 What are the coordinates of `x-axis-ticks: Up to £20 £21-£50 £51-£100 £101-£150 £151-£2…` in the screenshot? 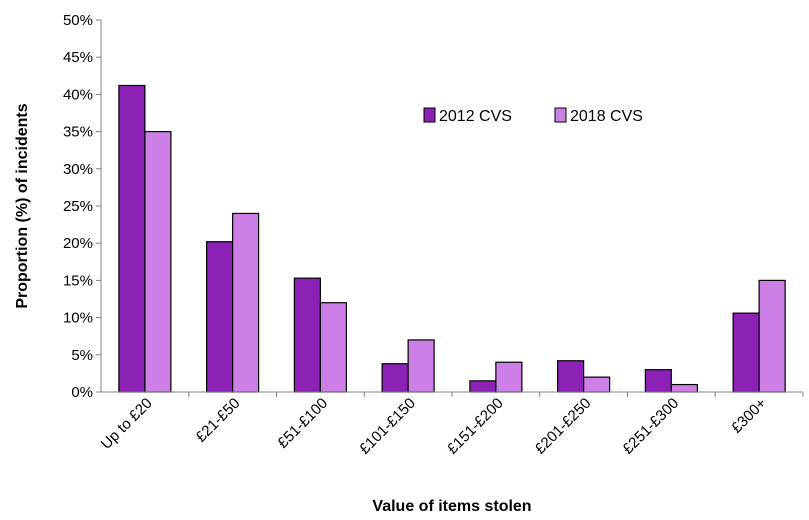 It's located at (451, 425).